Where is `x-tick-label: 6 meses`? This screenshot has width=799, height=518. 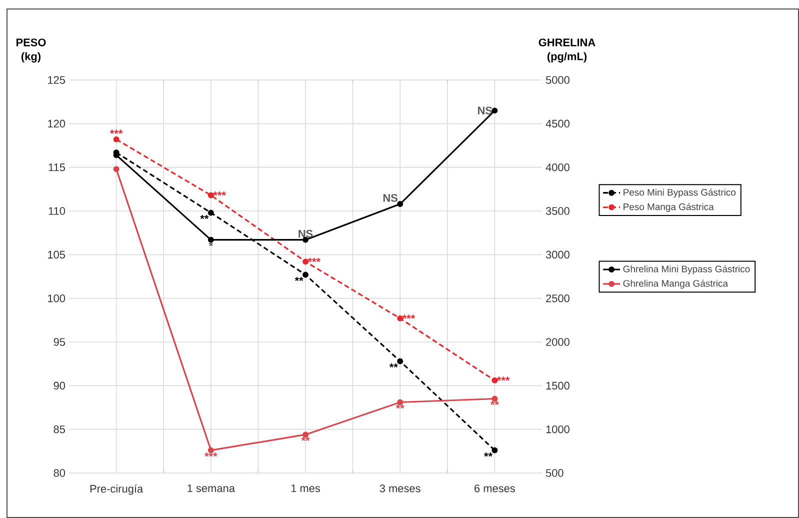 x-tick-label: 6 meses is located at coordinates (494, 488).